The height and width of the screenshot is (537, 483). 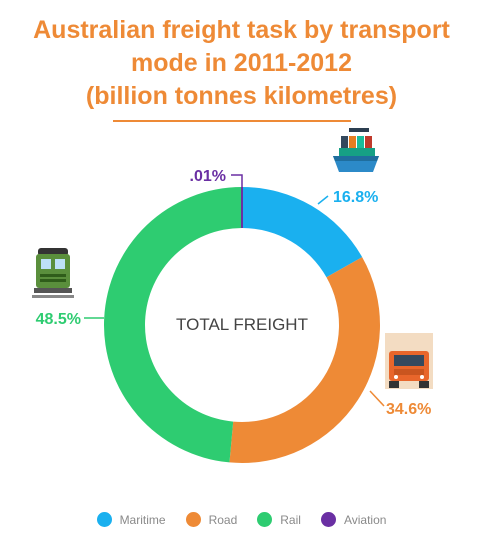 What do you see at coordinates (241, 519) in the screenshot?
I see `legend: Maritime Road Rail Aviation` at bounding box center [241, 519].